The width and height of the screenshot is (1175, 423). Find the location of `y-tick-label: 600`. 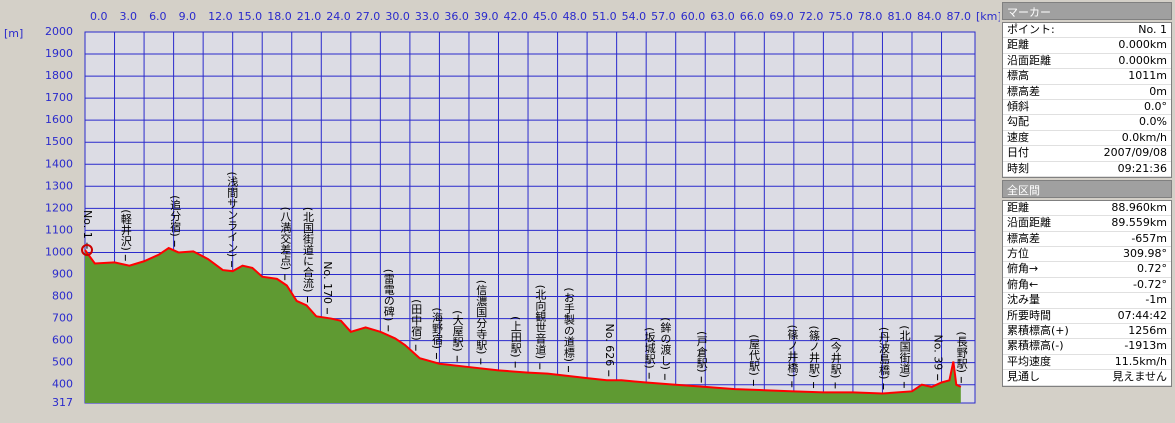

y-tick-label: 600 is located at coordinates (62, 340).